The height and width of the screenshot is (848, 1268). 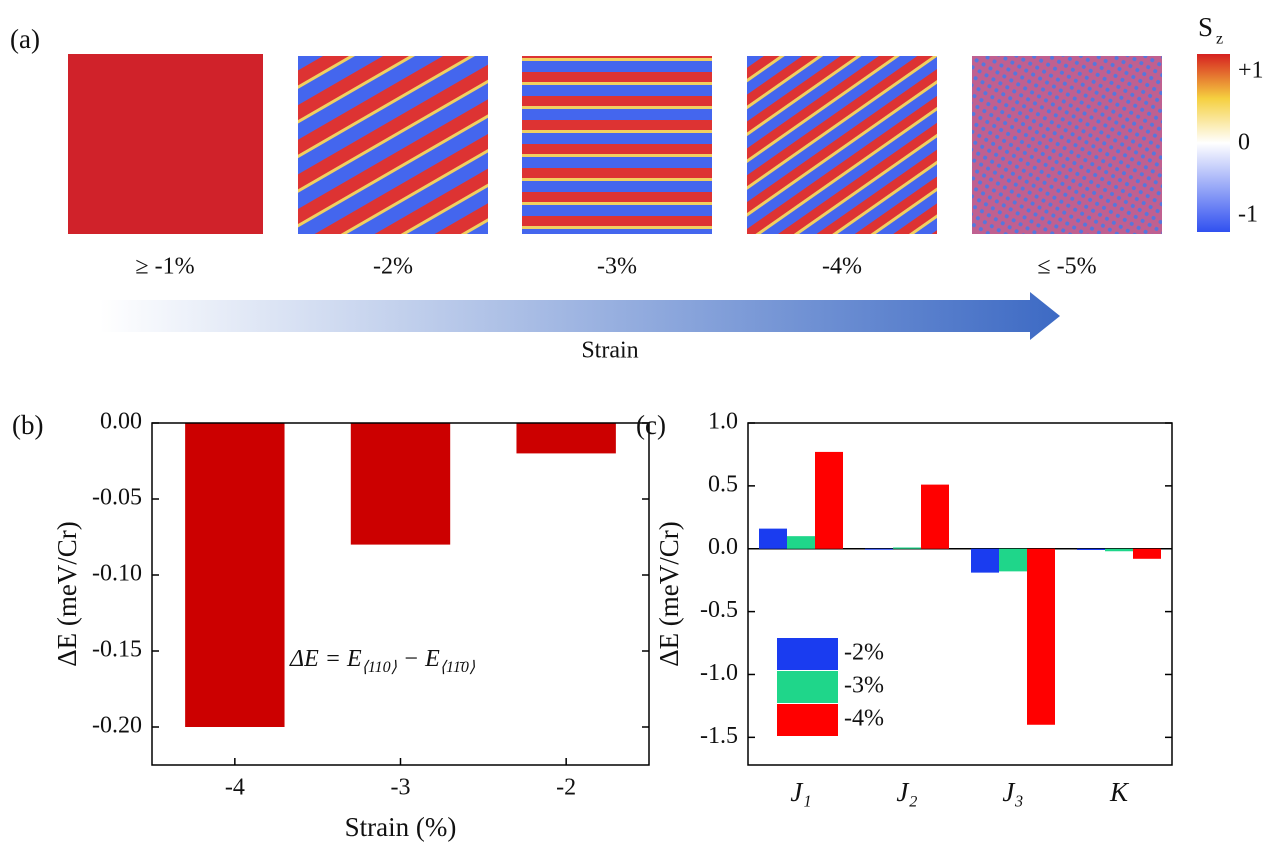 What do you see at coordinates (617, 267) in the screenshot?
I see `strain-label: -3%` at bounding box center [617, 267].